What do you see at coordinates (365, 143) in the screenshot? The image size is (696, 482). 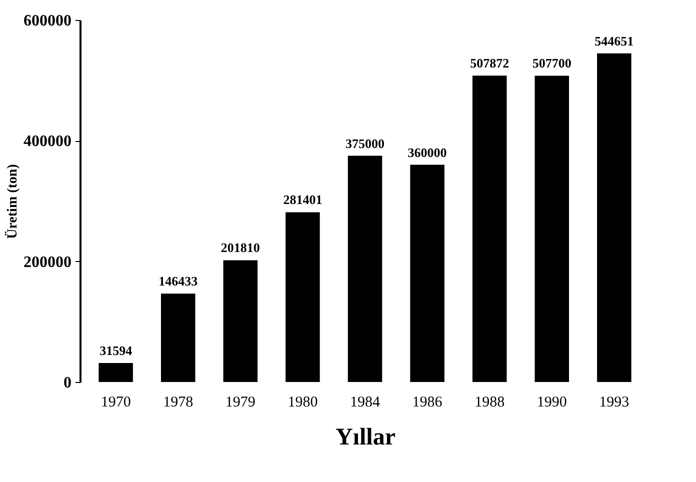 I see `data-label: 375000` at bounding box center [365, 143].